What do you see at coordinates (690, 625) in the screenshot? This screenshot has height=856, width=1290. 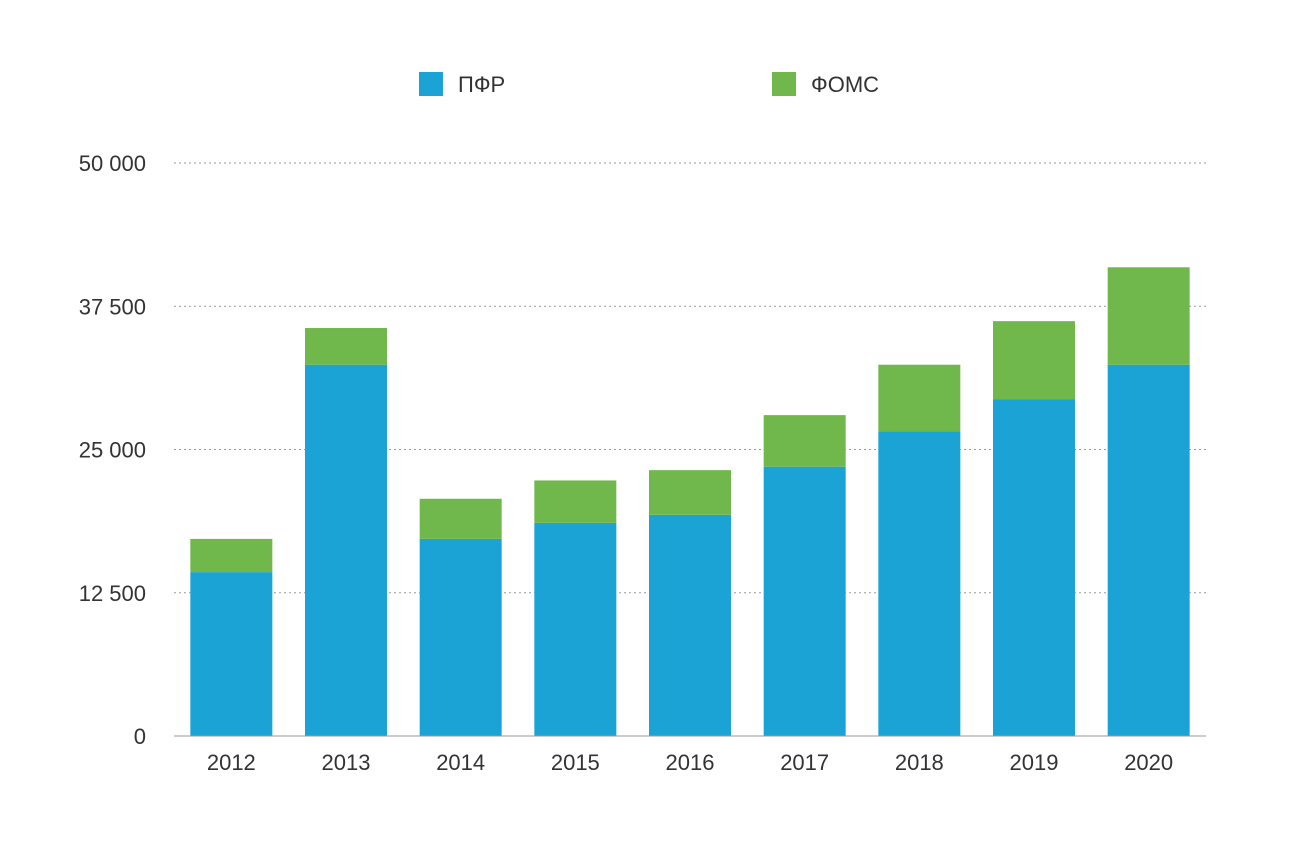 I see `bar-pfr-2016` at bounding box center [690, 625].